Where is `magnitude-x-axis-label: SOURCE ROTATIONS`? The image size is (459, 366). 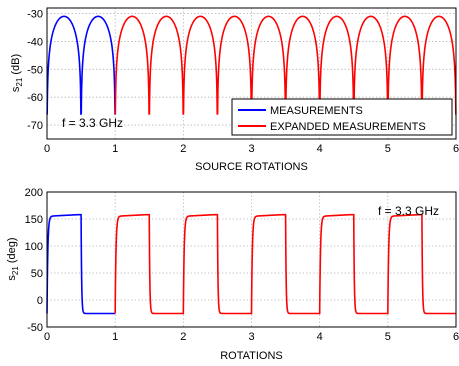 magnitude-x-axis-label: SOURCE ROTATIONS is located at coordinates (251, 167).